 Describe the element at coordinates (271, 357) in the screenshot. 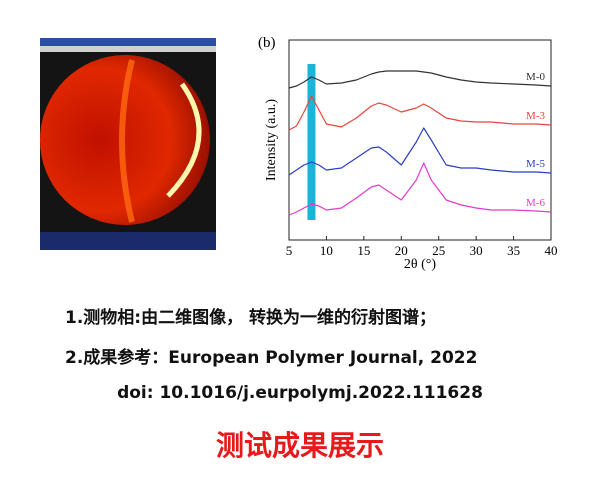

I see `text-line: 2.成果参考：European Polymer Journal, 2022` at that location.